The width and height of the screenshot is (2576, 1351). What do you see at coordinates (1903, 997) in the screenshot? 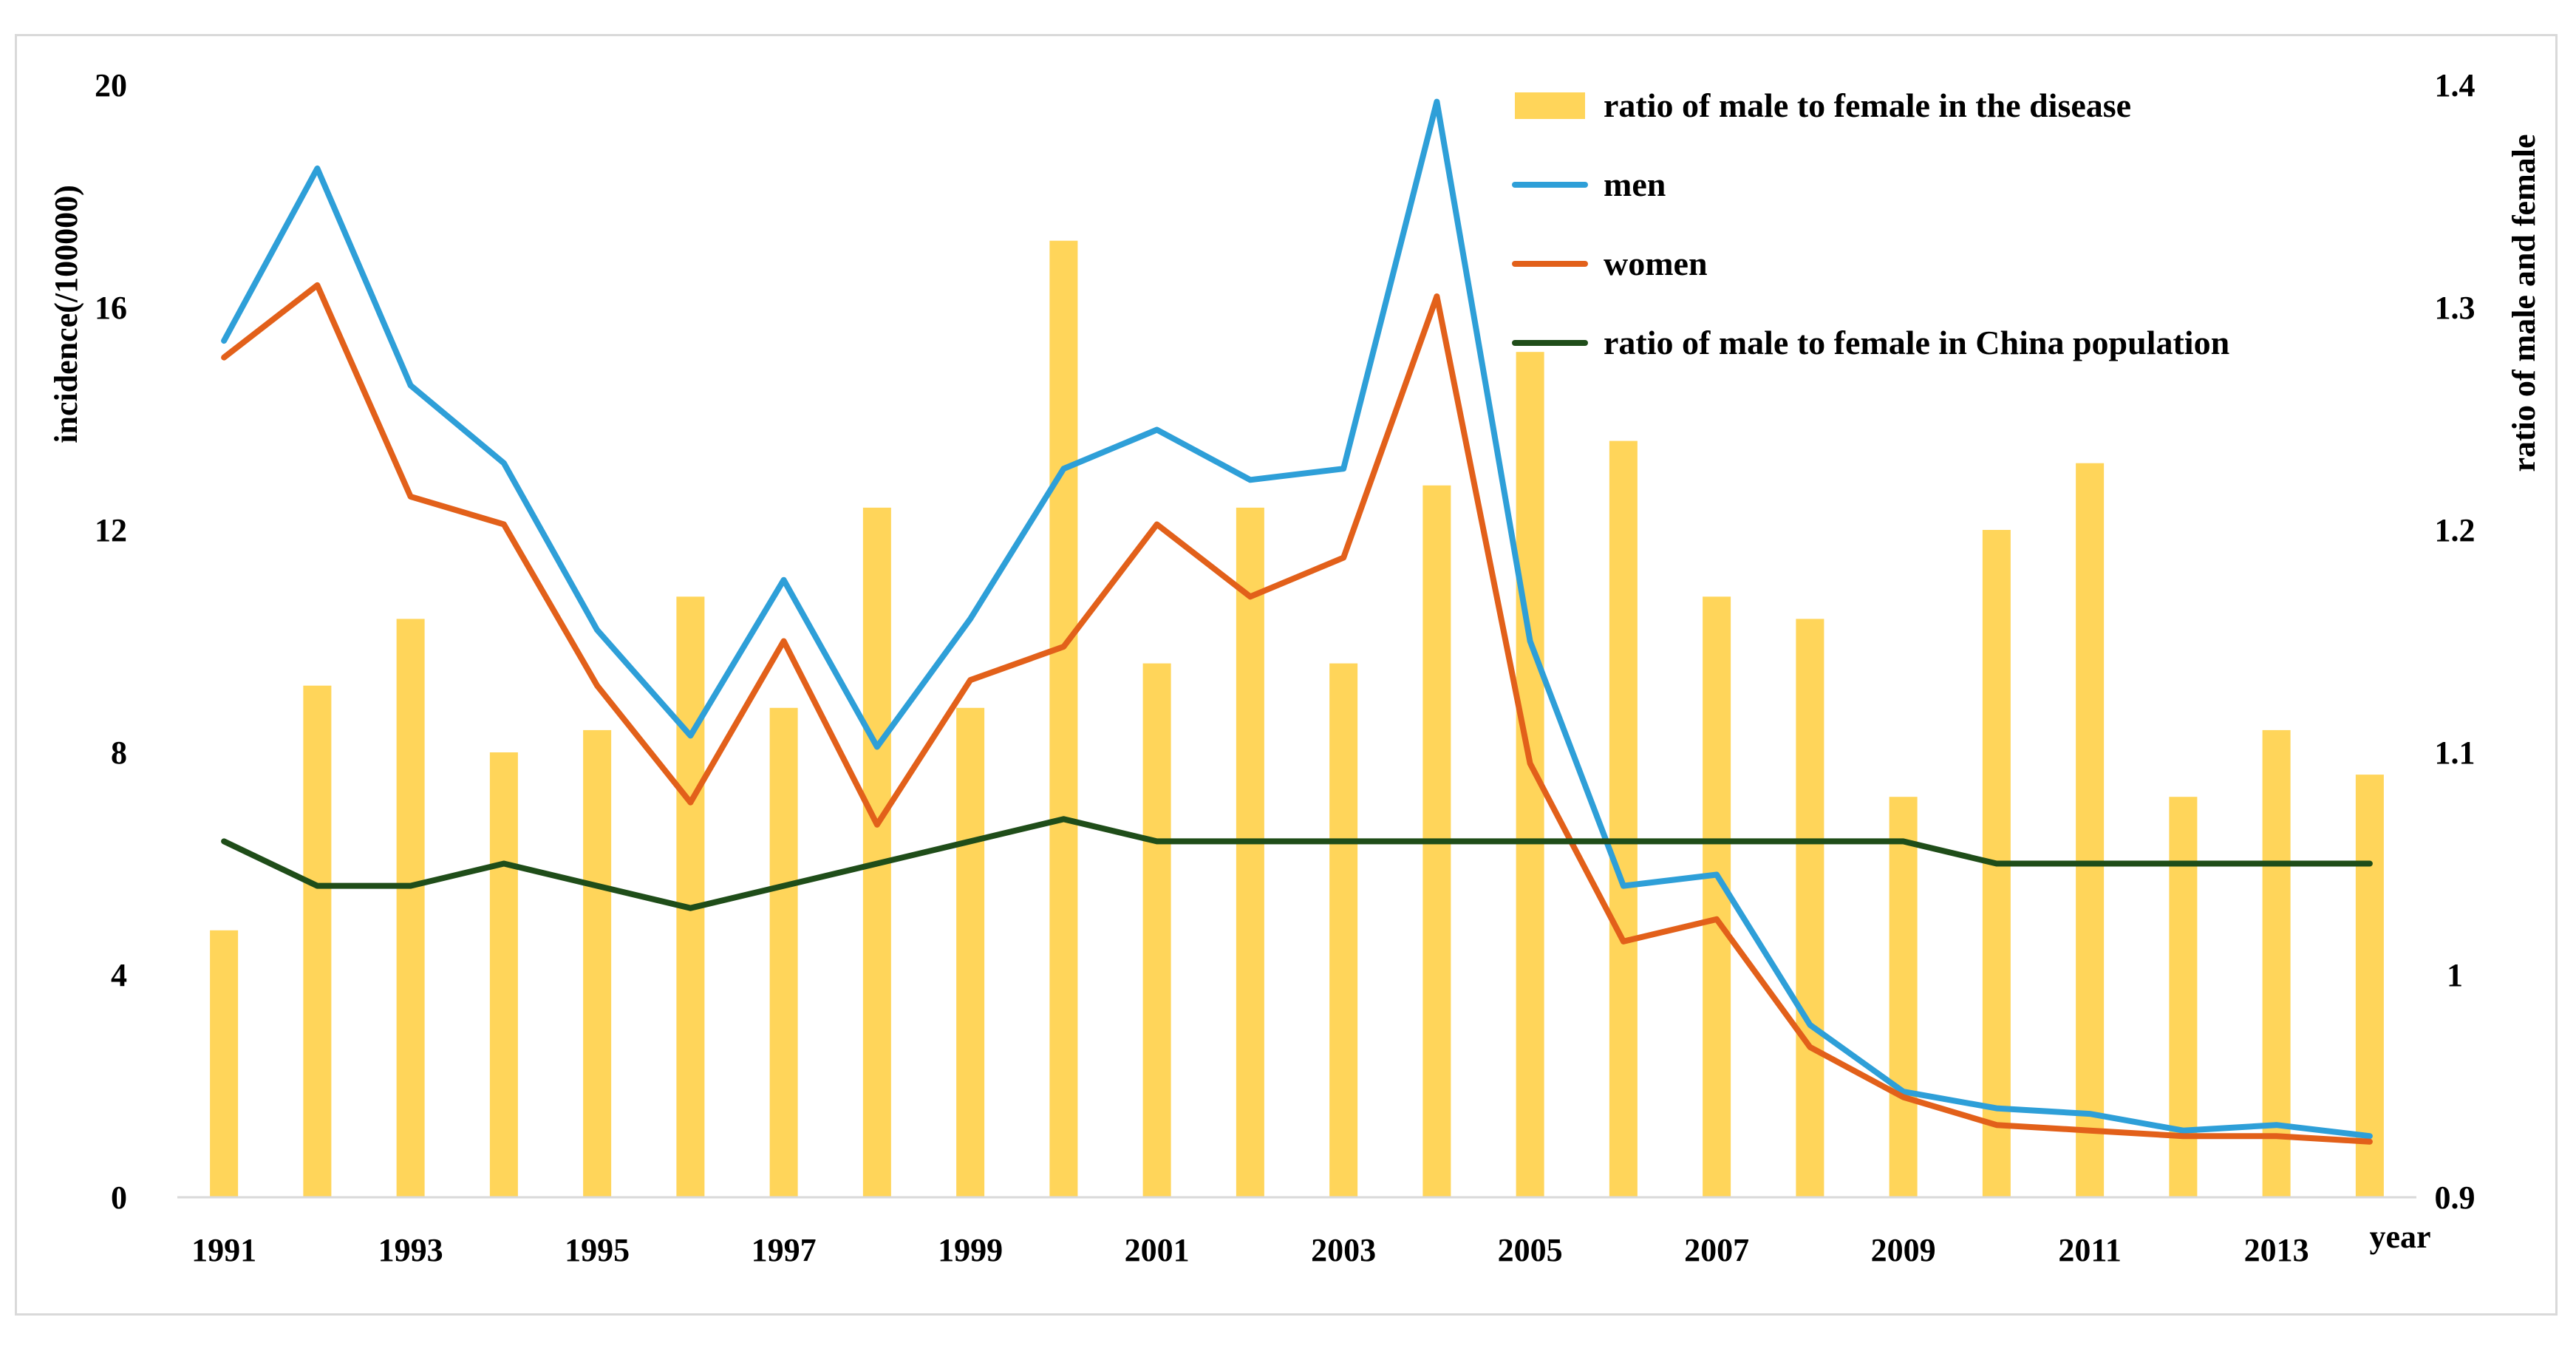
I see `bar-2009` at bounding box center [1903, 997].